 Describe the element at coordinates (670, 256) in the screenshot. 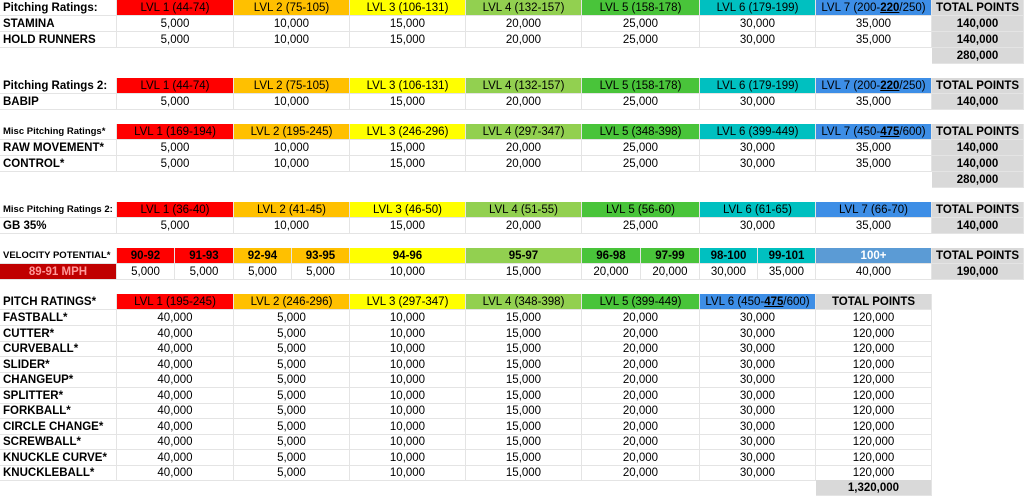

I see `velocity-range-header: 97-99` at that location.